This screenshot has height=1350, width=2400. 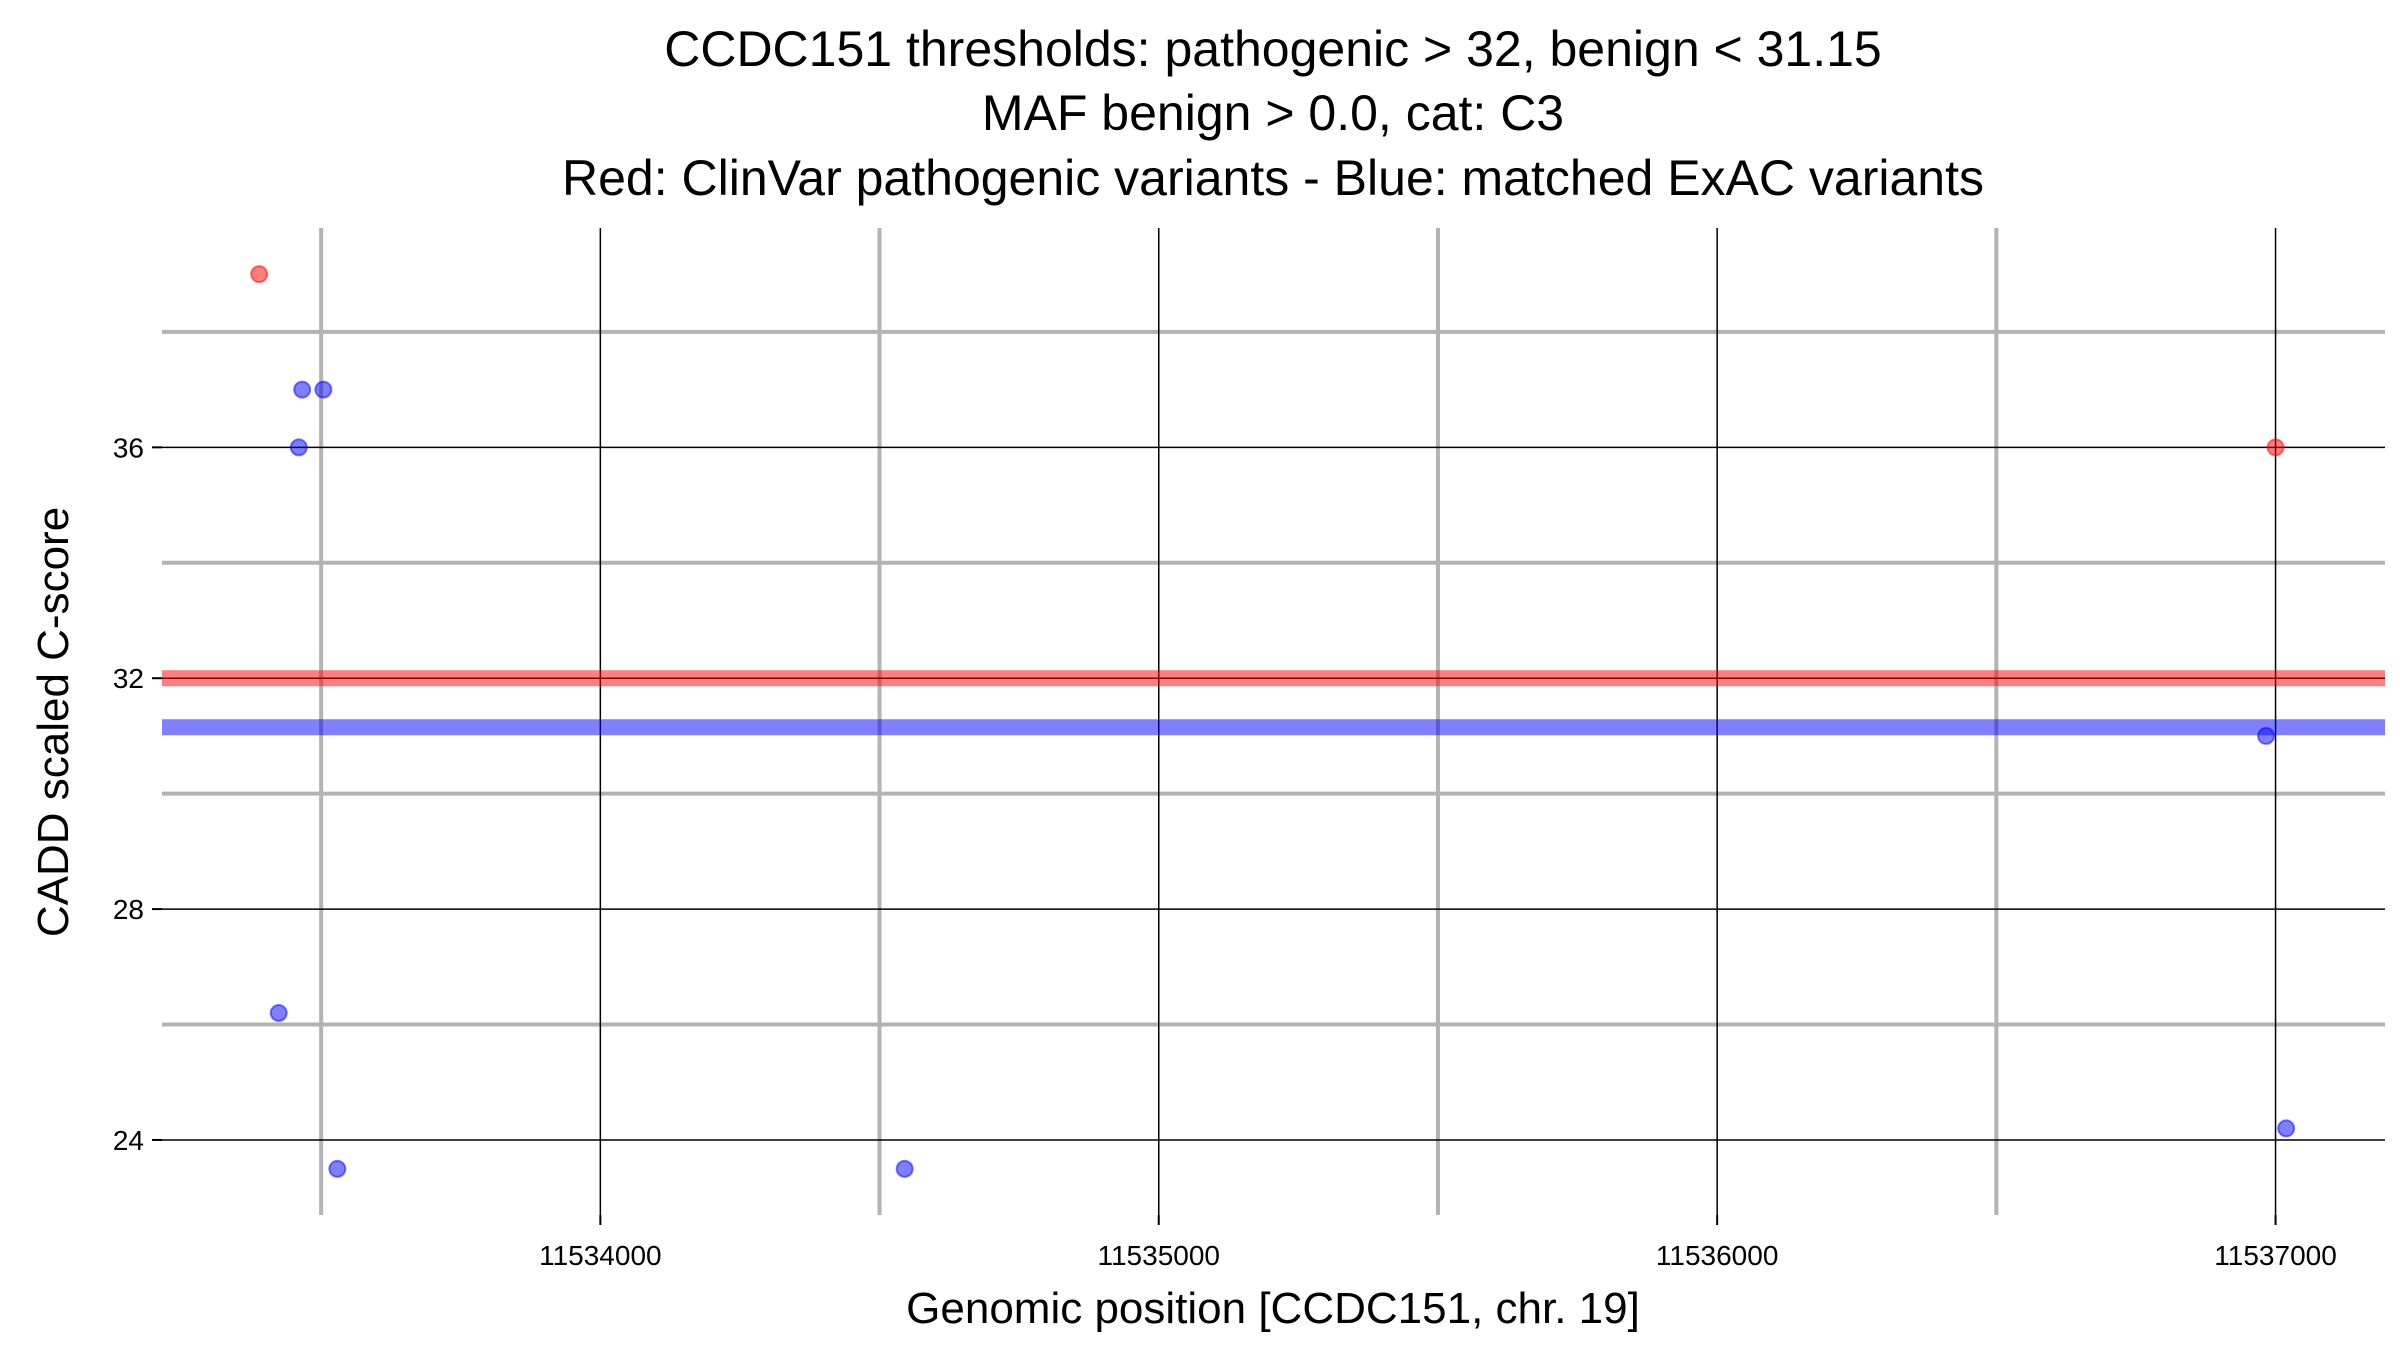 What do you see at coordinates (1273, 703) in the screenshot?
I see `threshold-lines` at bounding box center [1273, 703].